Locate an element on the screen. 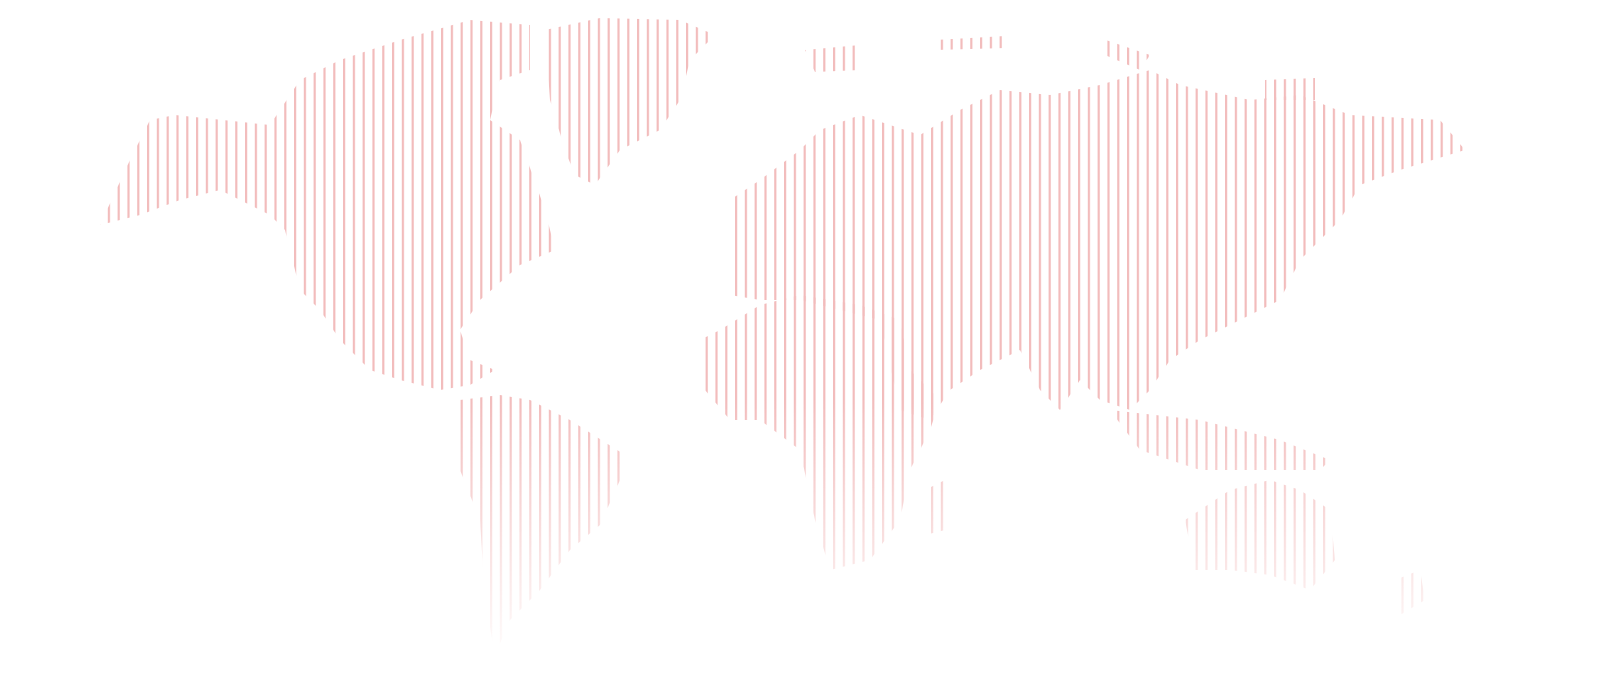 This screenshot has width=1600, height=700. new-zealand is located at coordinates (1410, 592).